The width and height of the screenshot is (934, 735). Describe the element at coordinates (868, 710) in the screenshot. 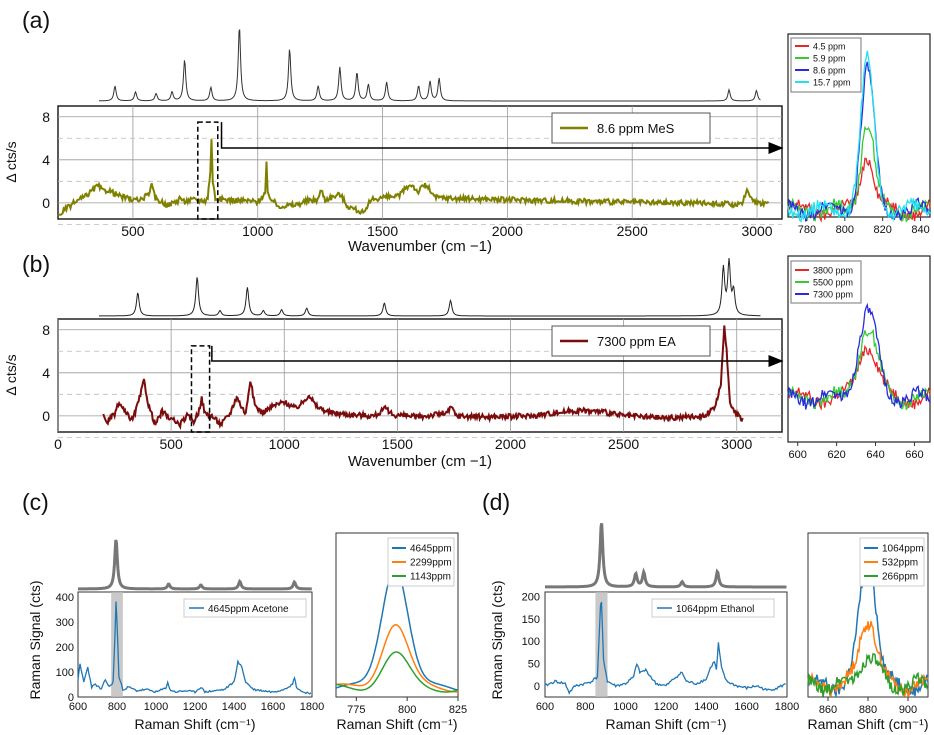

I see `x-tick-label: 880` at that location.